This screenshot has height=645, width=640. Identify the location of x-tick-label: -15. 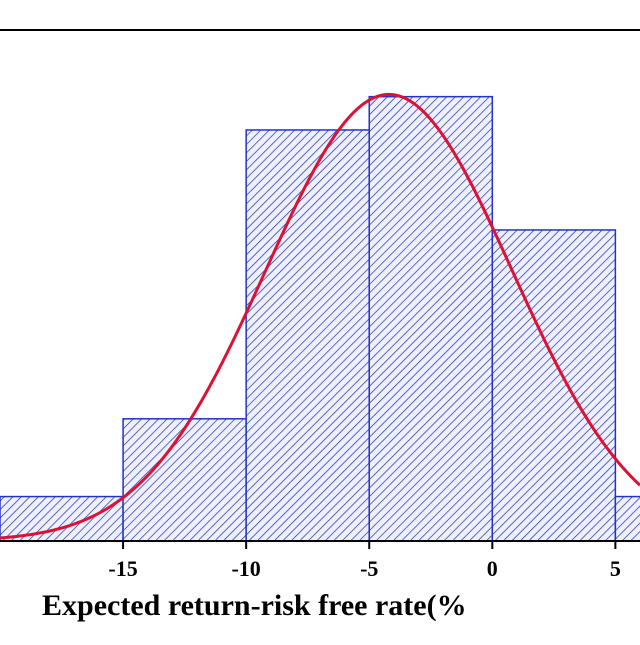
(122, 568).